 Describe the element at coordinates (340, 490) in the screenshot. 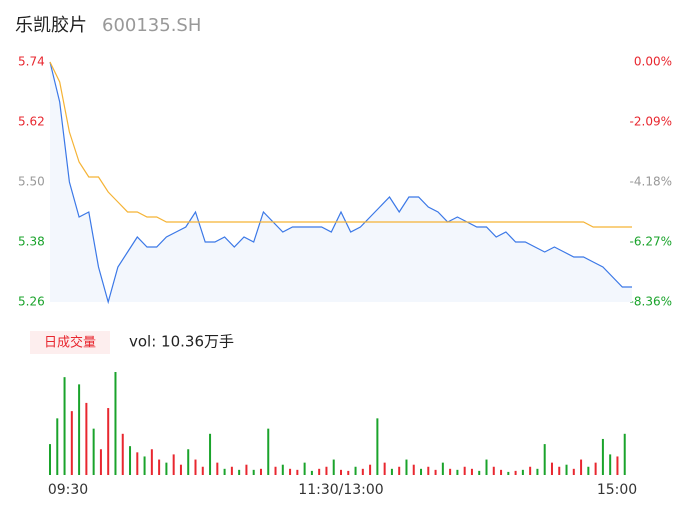

I see `x-tick-label: 11:30/13:00` at that location.